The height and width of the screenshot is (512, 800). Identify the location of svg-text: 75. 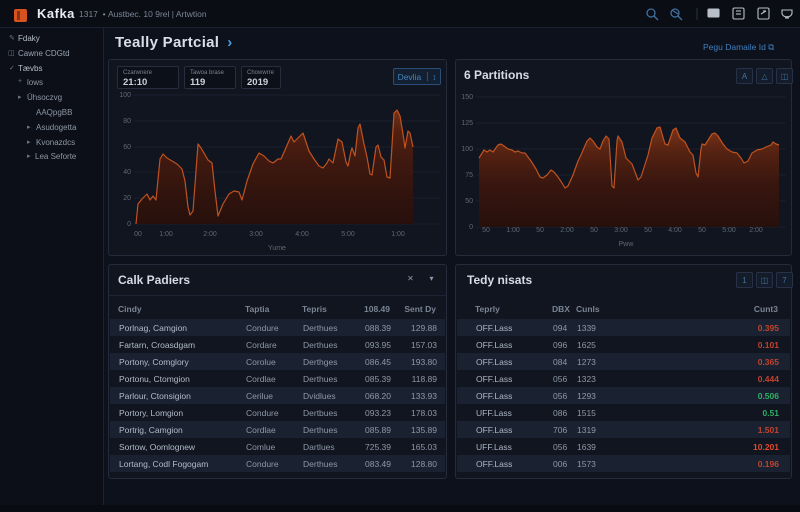
(469, 175).